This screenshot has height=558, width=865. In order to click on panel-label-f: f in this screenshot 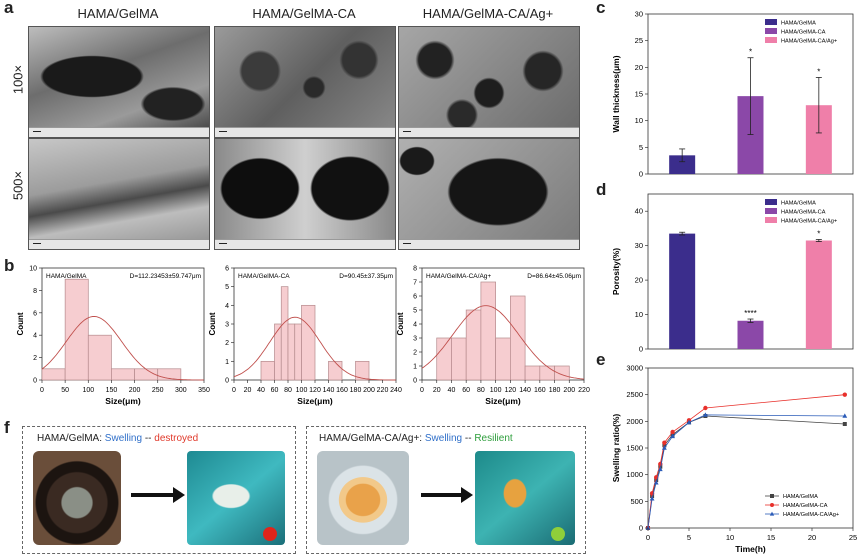, I will do `click(7, 427)`.